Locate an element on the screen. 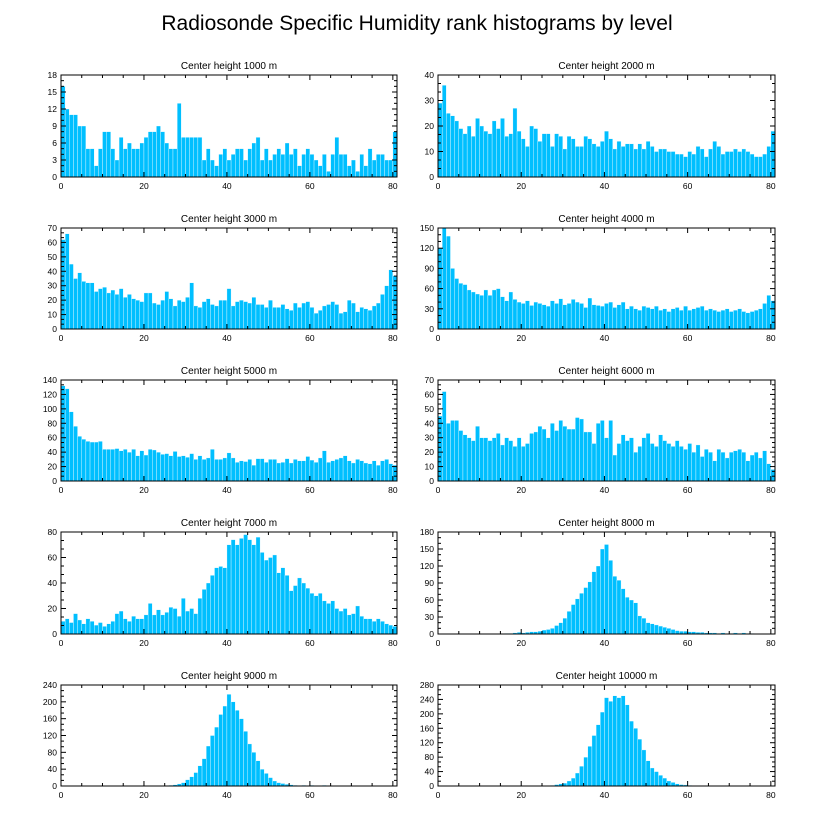  y-tick-label: 90 is located at coordinates (430, 268).